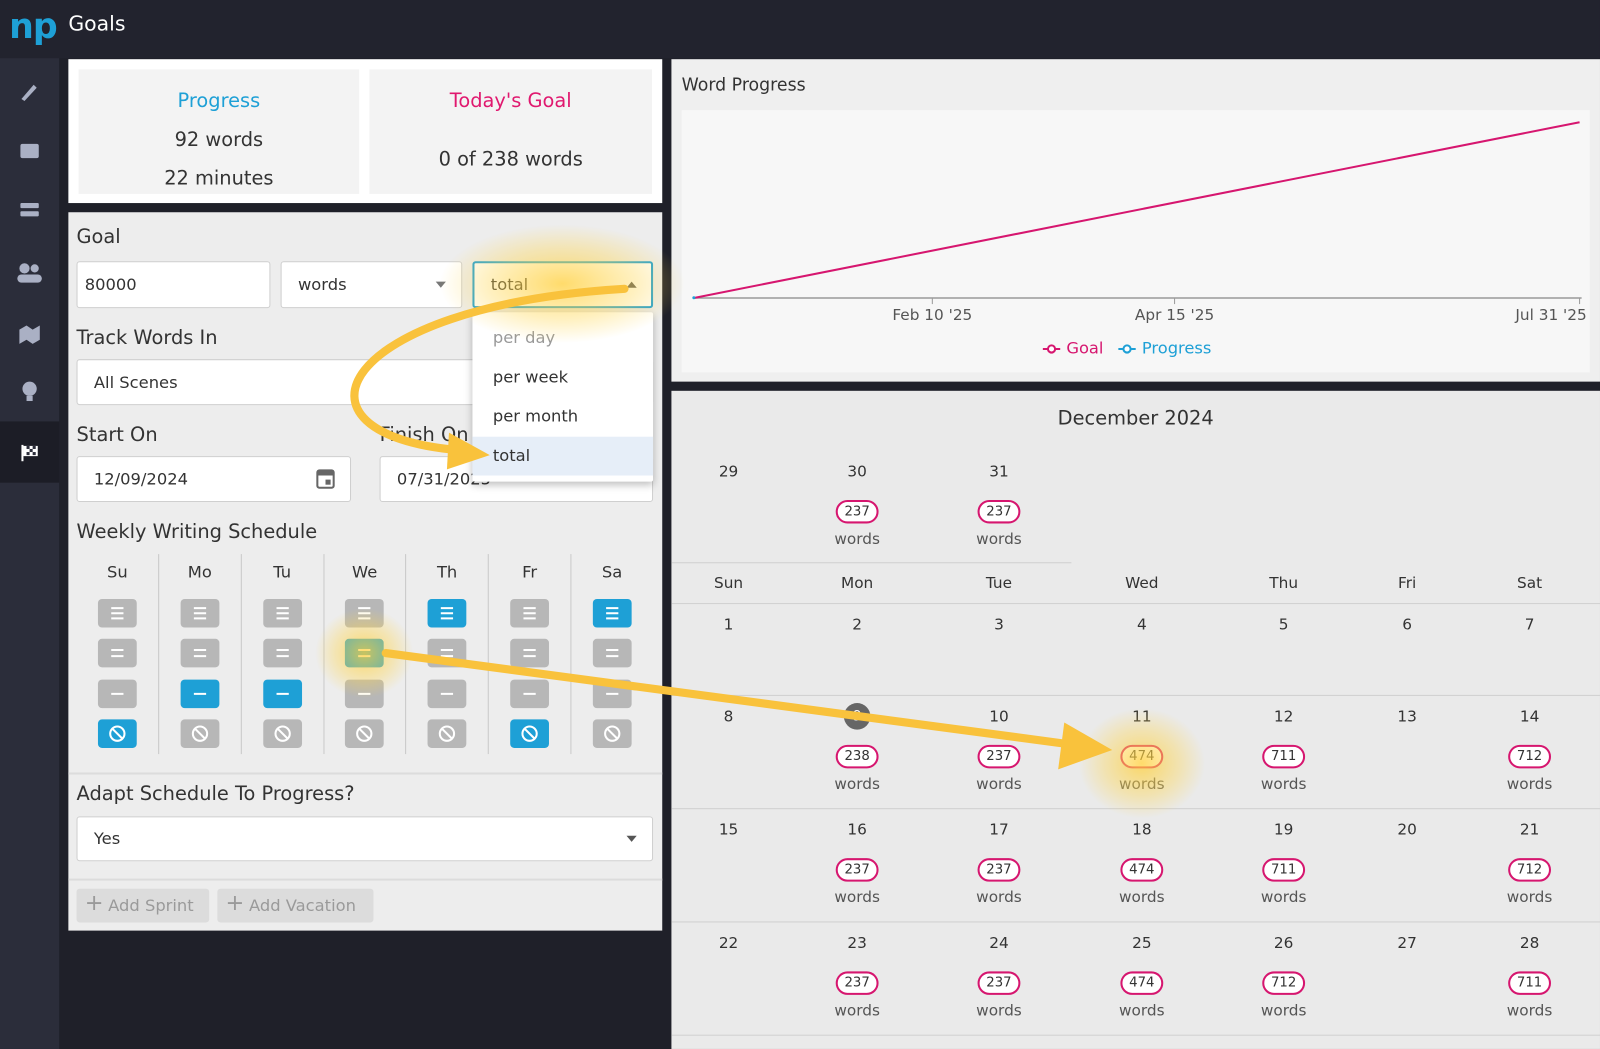 This screenshot has height=1049, width=1600. I want to click on day-number: 30, so click(857, 471).